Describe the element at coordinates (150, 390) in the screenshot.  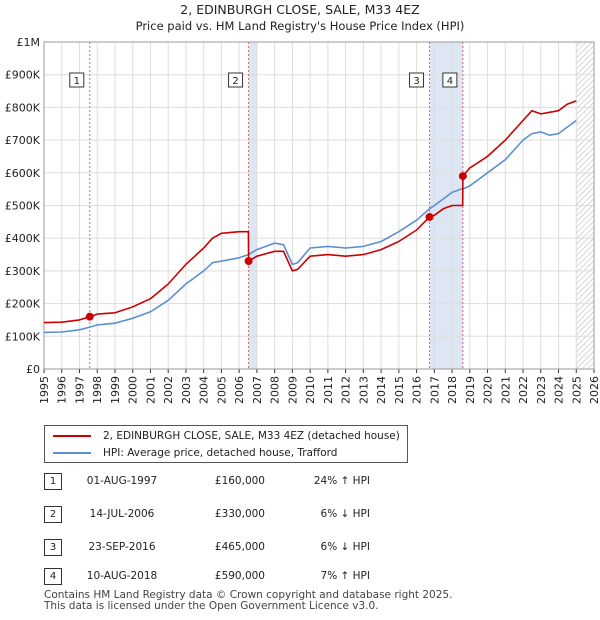
I see `x-tick-label: 2001` at that location.